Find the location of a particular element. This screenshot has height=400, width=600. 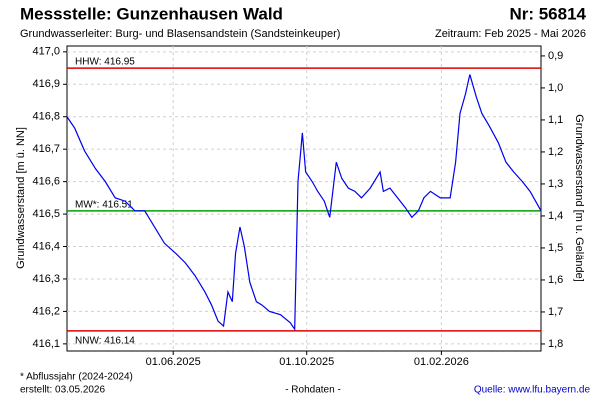

y2-tick-label: 0,9 is located at coordinates (555, 56).